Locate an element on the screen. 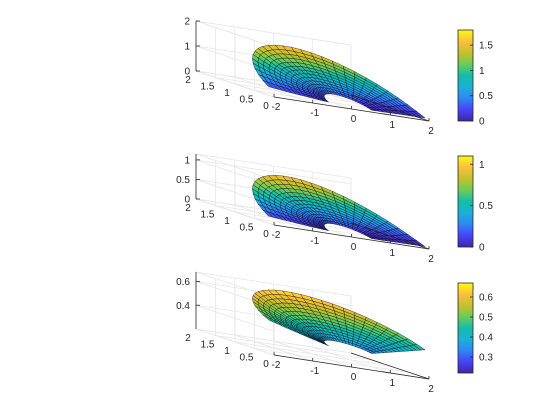 This screenshot has height=420, width=560. colorbar: 0 0.5 1 1.5 is located at coordinates (475, 78).